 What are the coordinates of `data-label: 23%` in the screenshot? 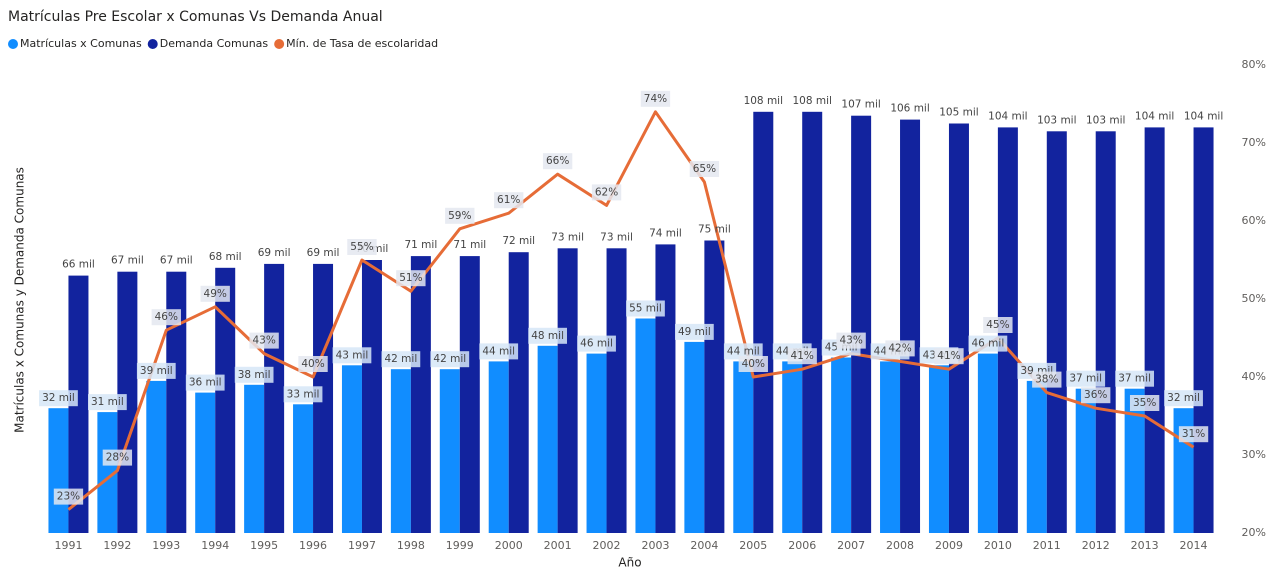 It's located at (68, 497).